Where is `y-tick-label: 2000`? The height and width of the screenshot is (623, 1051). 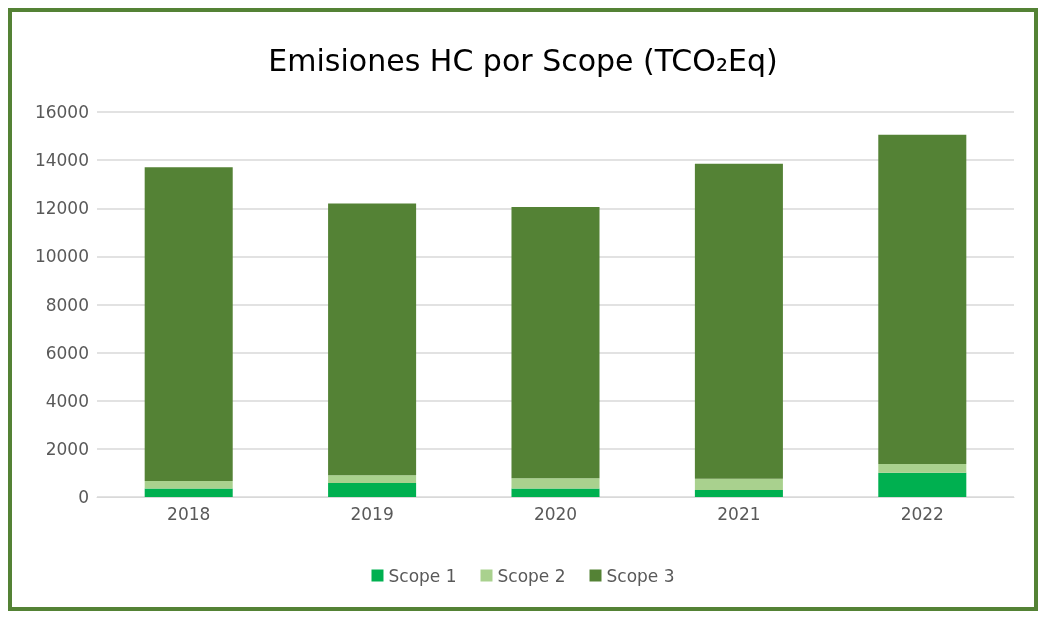 y-tick-label: 2000 is located at coordinates (67, 448).